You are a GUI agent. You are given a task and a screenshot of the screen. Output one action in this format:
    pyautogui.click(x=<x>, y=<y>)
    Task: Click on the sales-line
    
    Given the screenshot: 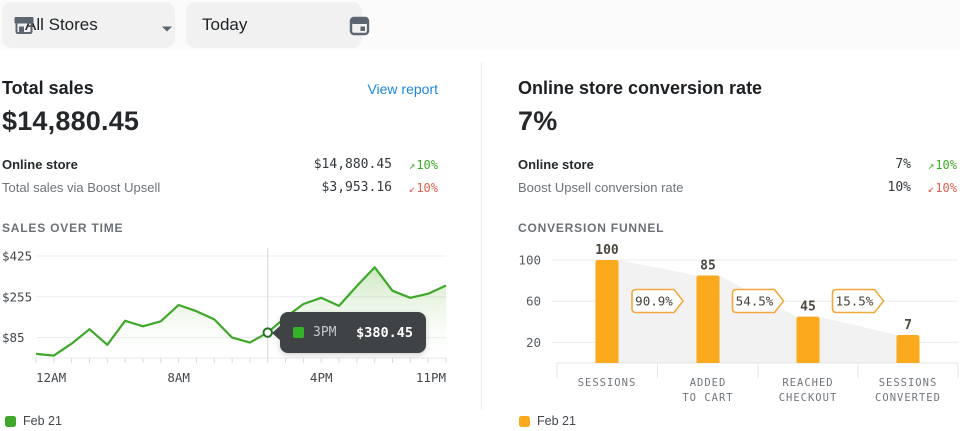 What is the action you would take?
    pyautogui.click(x=241, y=311)
    